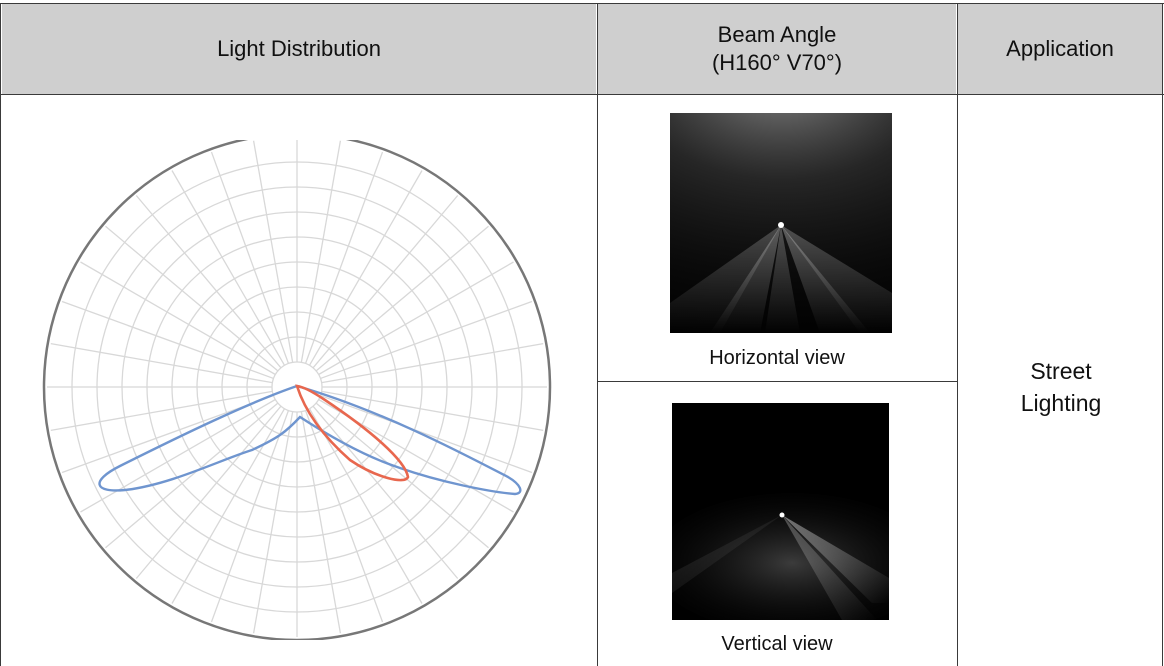 This screenshot has height=666, width=1164. I want to click on header-beam-angle: Beam Angle (H160° V70°), so click(777, 49).